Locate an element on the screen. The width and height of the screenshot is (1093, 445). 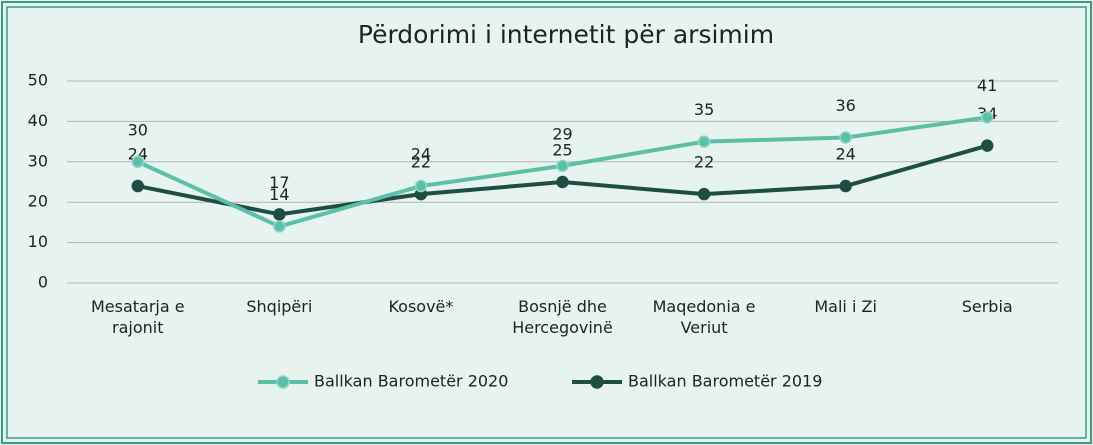
x-tick-label: Bosnjë dhe Hercegovinë is located at coordinates (562, 317).